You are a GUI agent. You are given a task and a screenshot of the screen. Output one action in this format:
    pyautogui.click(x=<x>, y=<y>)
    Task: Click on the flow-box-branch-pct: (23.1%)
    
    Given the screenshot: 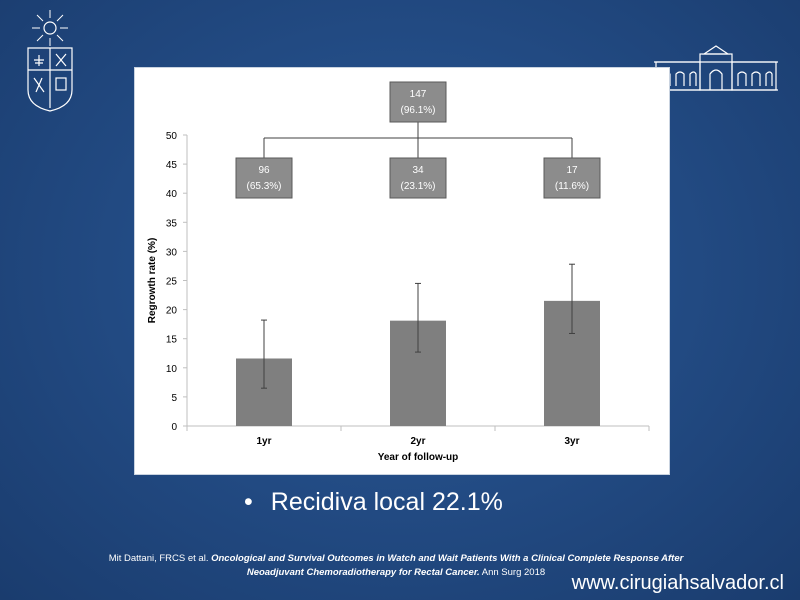 What is the action you would take?
    pyautogui.click(x=417, y=186)
    